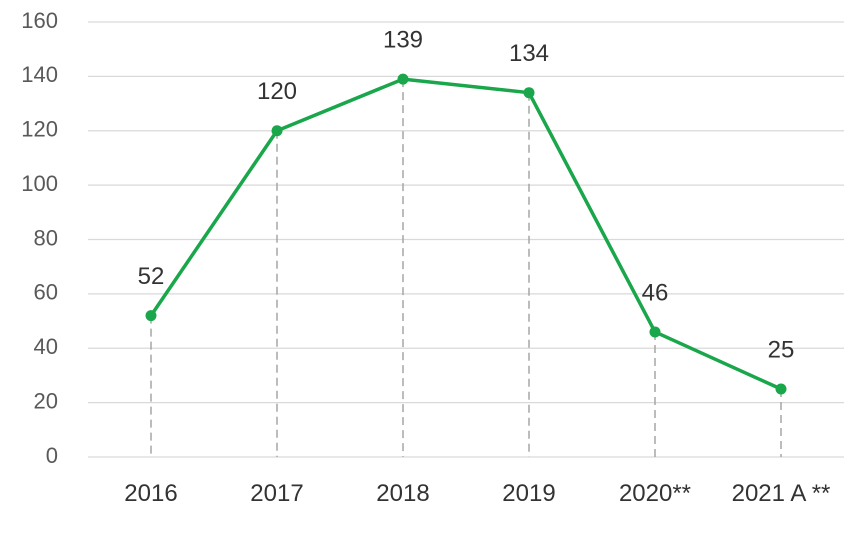 The height and width of the screenshot is (537, 846). What do you see at coordinates (39, 74) in the screenshot?
I see `y-tick-label: 140` at bounding box center [39, 74].